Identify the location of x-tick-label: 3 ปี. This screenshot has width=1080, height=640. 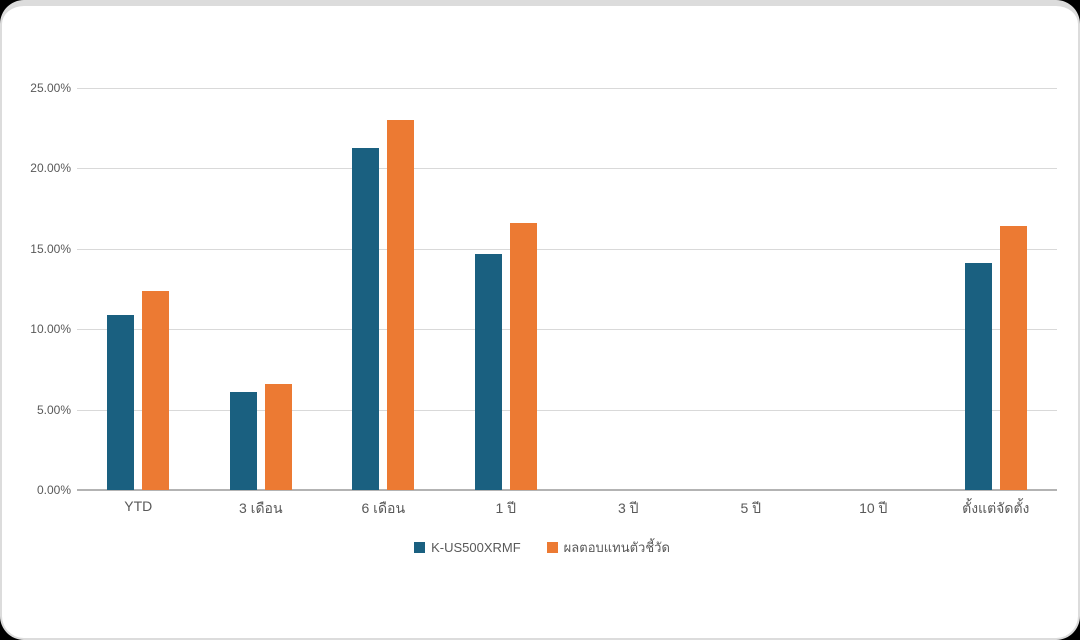
(628, 508).